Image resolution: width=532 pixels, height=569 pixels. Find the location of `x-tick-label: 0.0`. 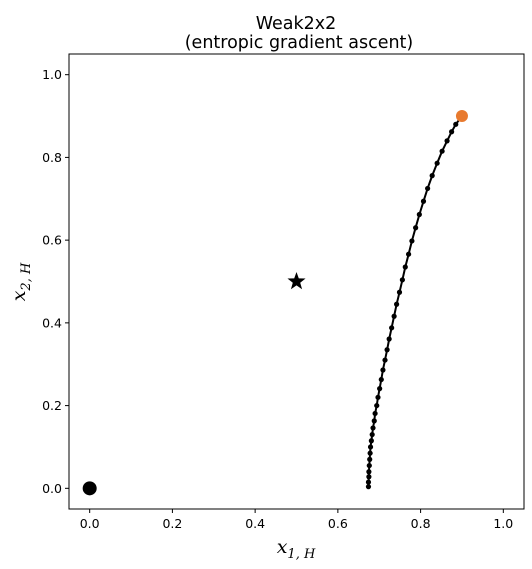

x-tick-label: 0.0 is located at coordinates (90, 523).